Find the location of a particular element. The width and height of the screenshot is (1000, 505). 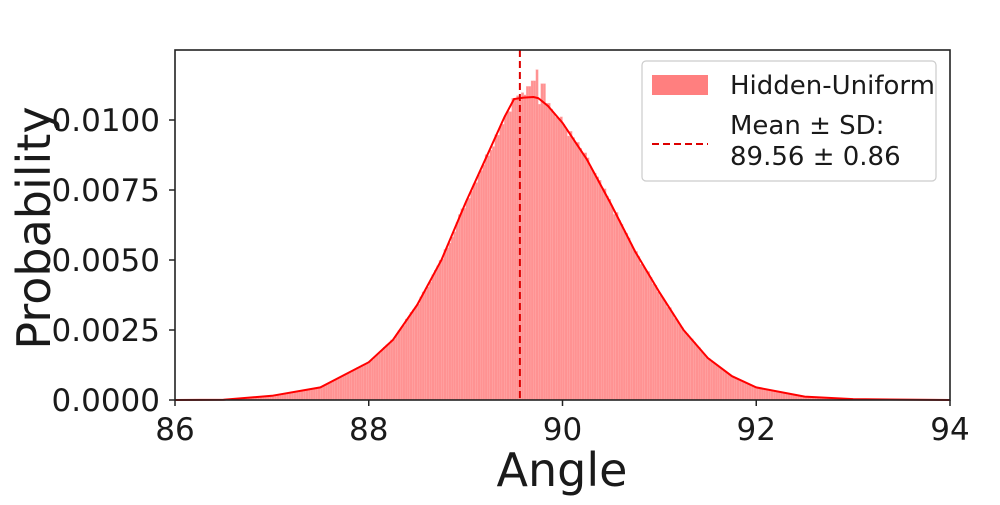

y-axis-label: Probability is located at coordinates (34, 227).